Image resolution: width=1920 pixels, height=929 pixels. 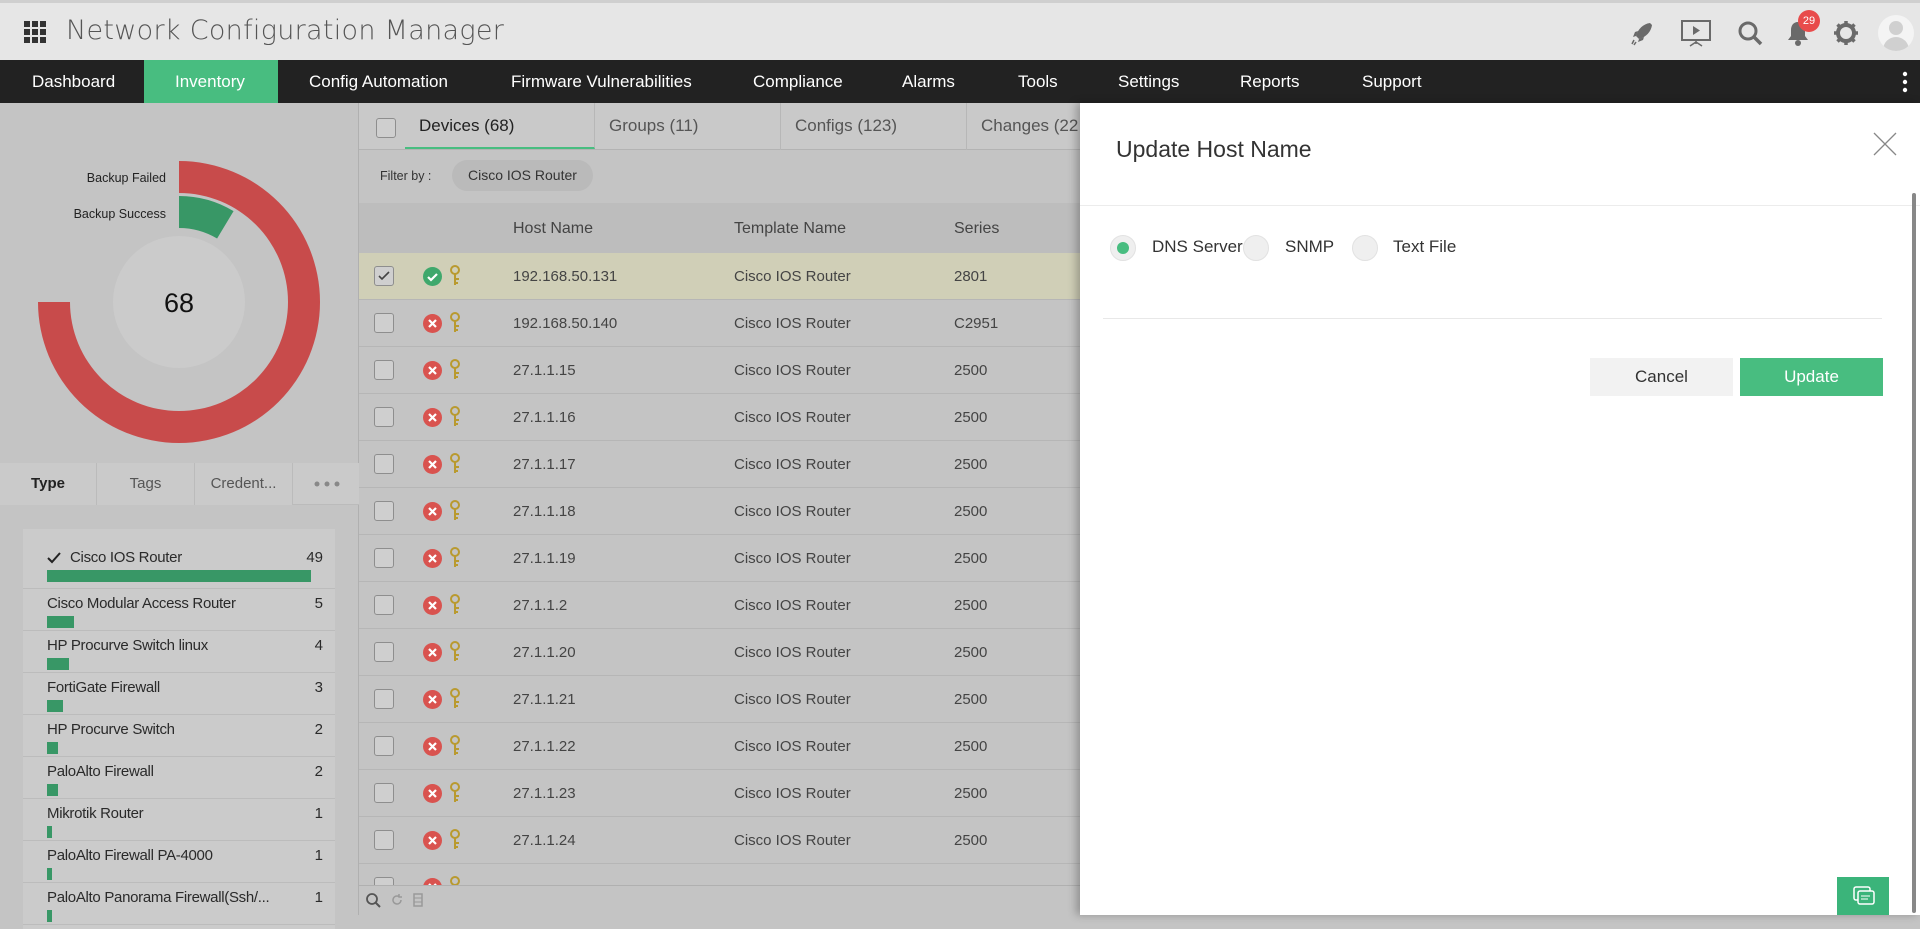 What do you see at coordinates (874, 126) in the screenshot?
I see `tab-configs: Configs (123)` at bounding box center [874, 126].